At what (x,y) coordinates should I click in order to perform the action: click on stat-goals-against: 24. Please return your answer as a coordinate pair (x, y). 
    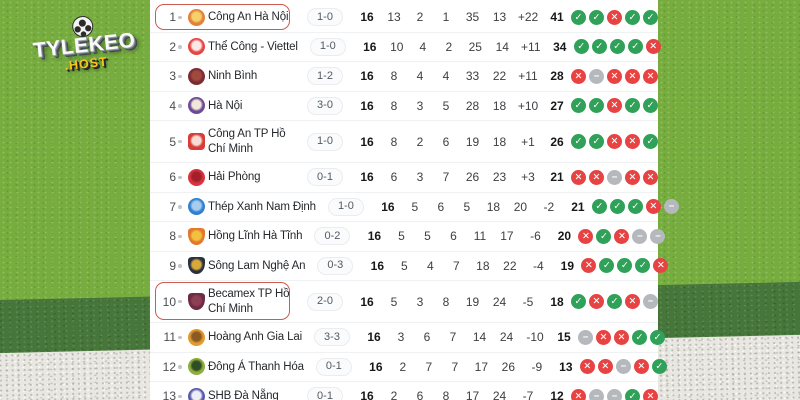
    Looking at the image, I should click on (499, 301).